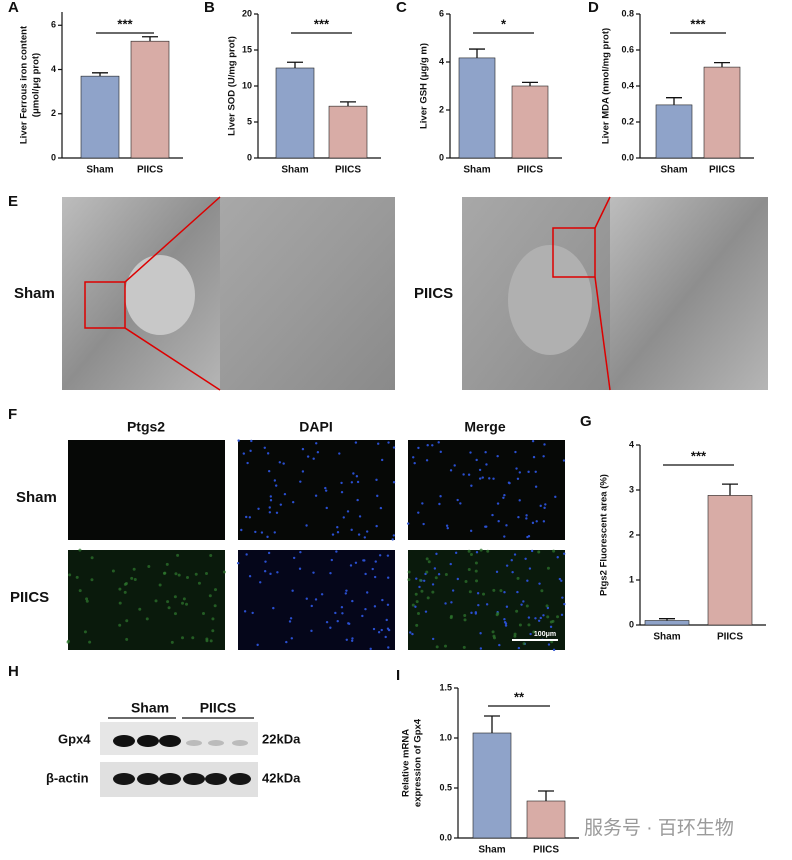 The image size is (792, 860). Describe the element at coordinates (627, 85) in the screenshot. I see `y-tick-label: 0.4` at that location.